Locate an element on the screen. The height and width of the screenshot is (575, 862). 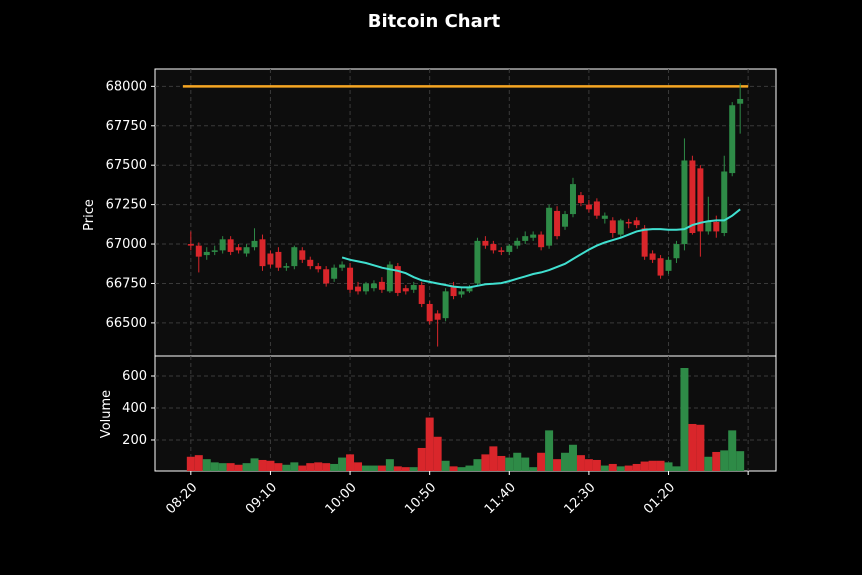
y-tick-label: 66500 is located at coordinates (126, 323).